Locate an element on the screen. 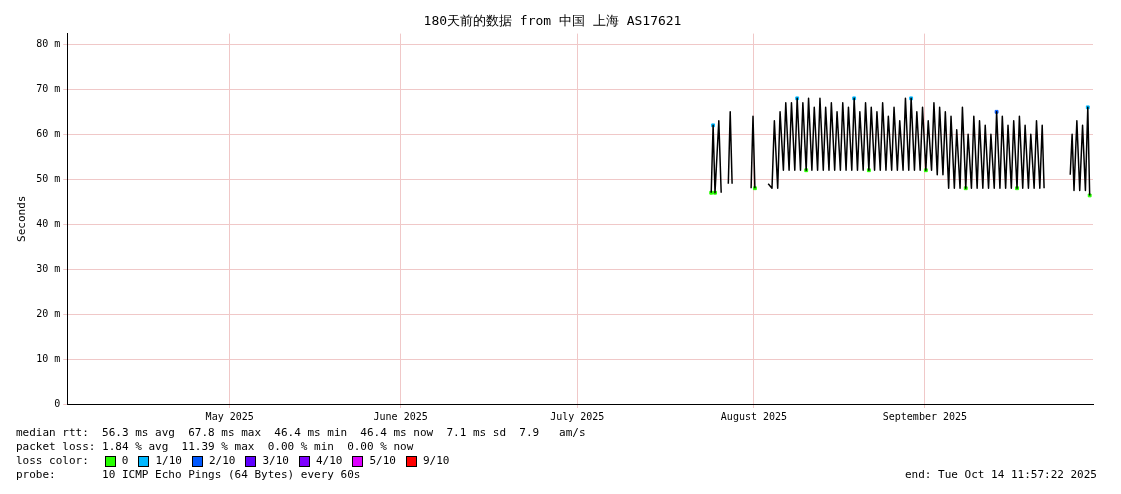 Image resolution: width=1121 pixels, height=494 pixels. x-tick-label: May 2025 is located at coordinates (229, 416).